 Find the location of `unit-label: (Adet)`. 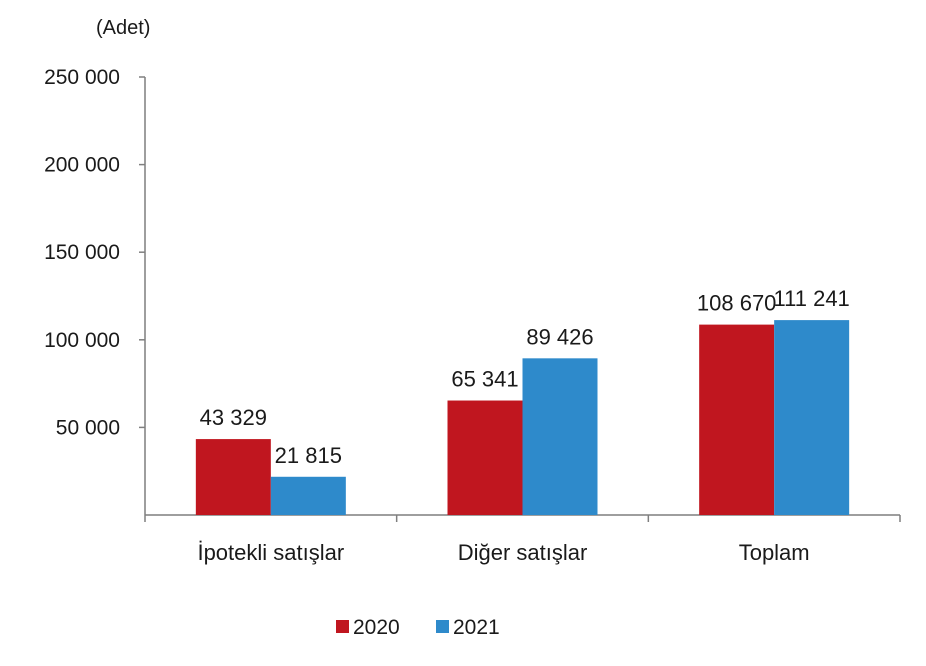

unit-label: (Adet) is located at coordinates (123, 28).